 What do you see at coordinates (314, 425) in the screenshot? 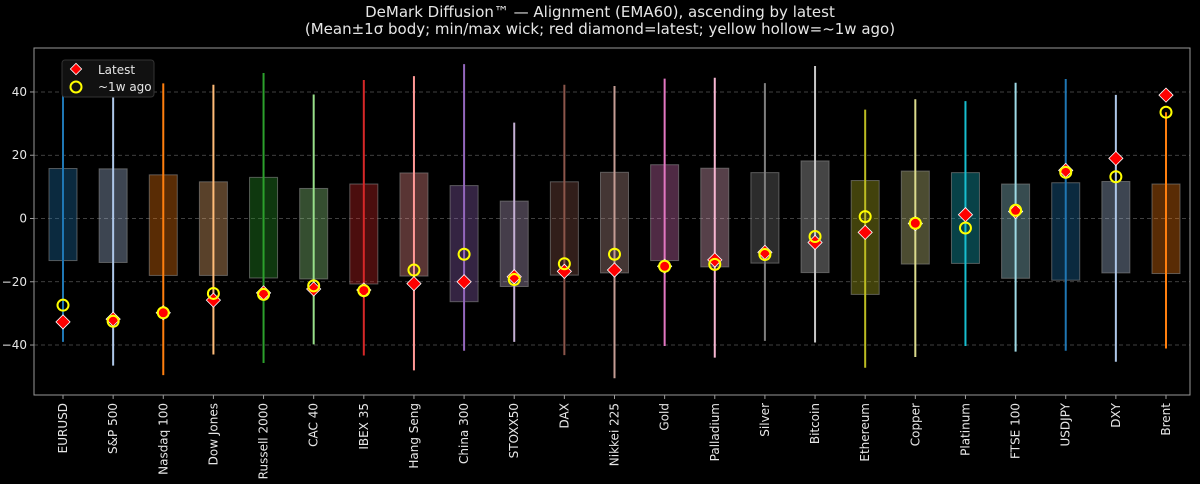
I see `x-tick-label: CAC 40` at bounding box center [314, 425].